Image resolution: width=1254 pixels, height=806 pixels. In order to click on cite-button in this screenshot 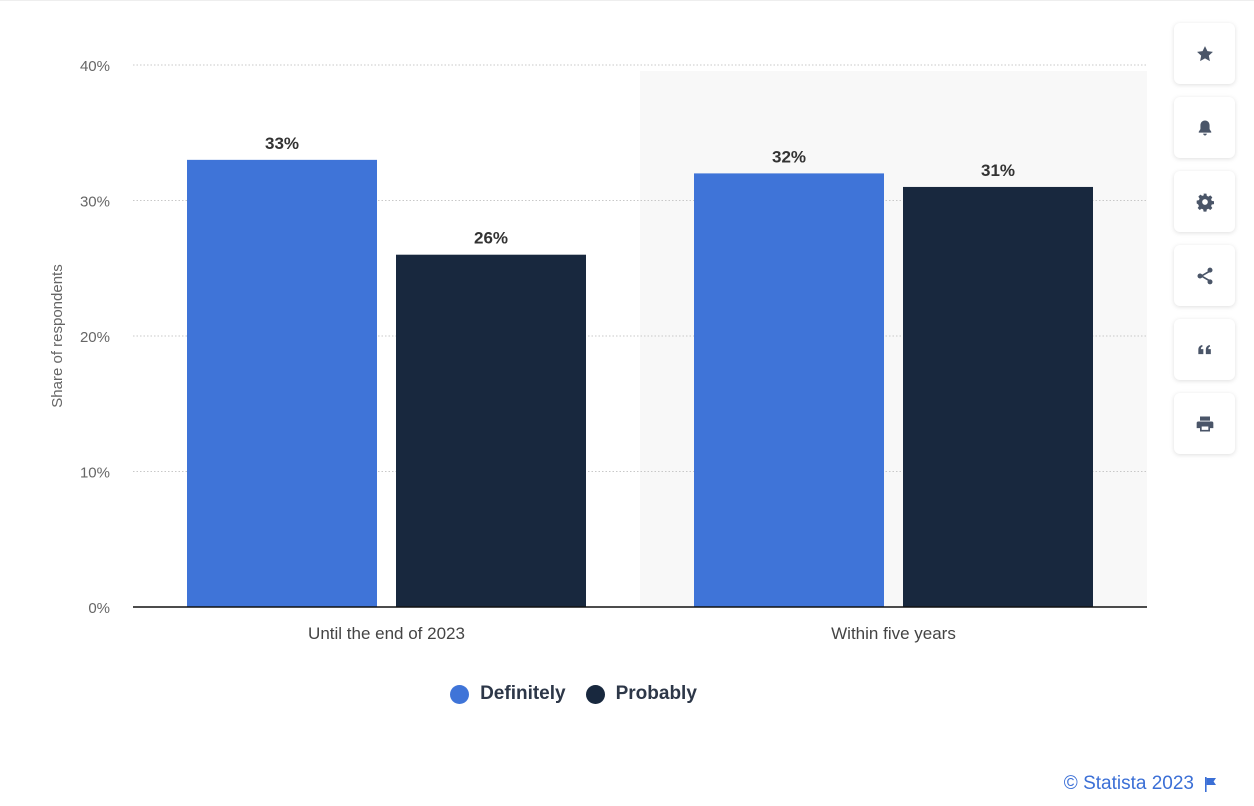, I will do `click(1204, 349)`.